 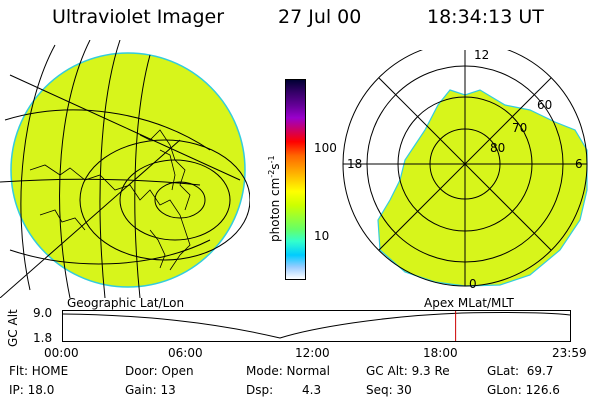 I want to click on timeline-xtick-1200: 12:00, so click(x=312, y=353).